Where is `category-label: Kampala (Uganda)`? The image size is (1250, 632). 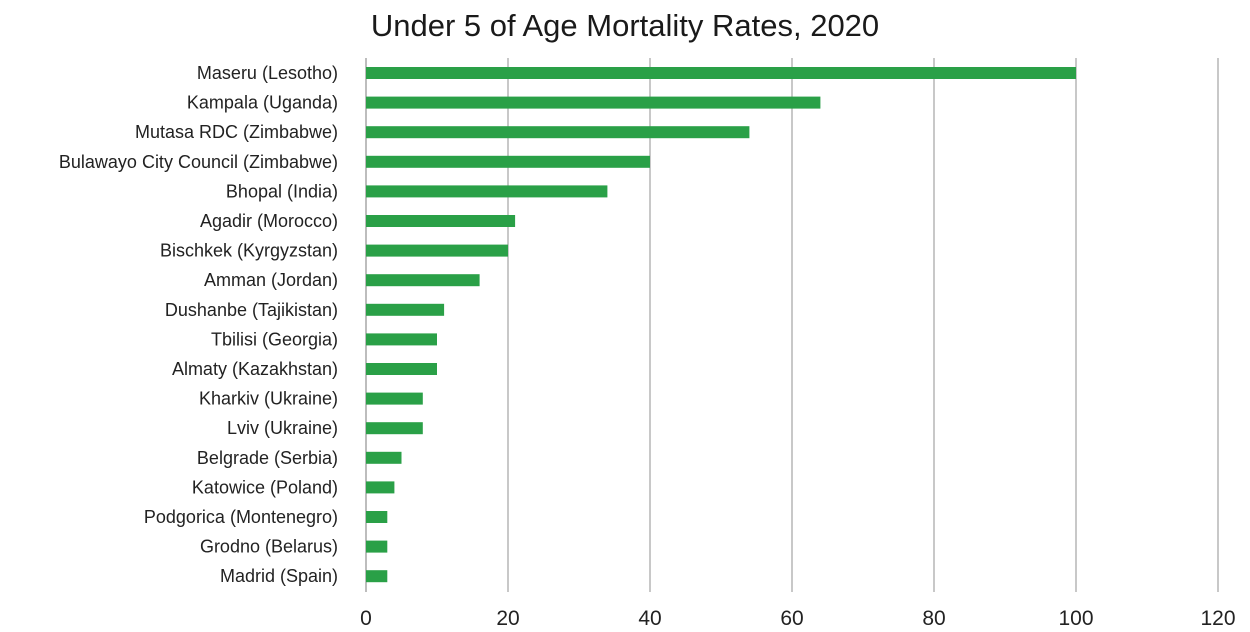 category-label: Kampala (Uganda) is located at coordinates (262, 103).